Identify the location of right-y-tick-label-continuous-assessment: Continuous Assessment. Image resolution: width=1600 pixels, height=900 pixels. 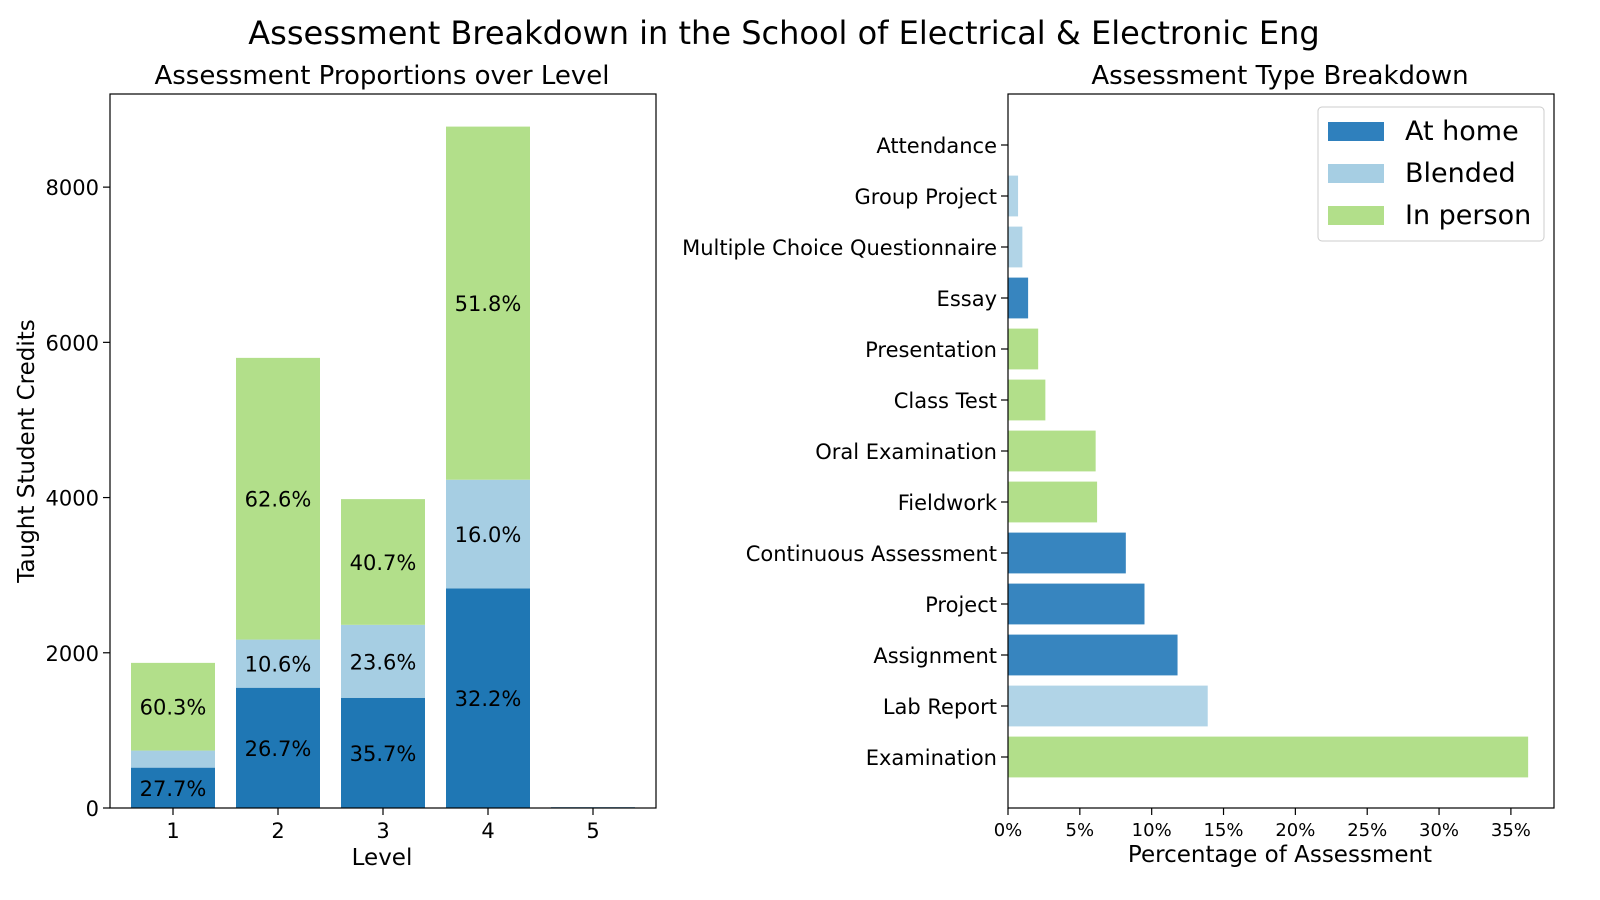
(871, 554).